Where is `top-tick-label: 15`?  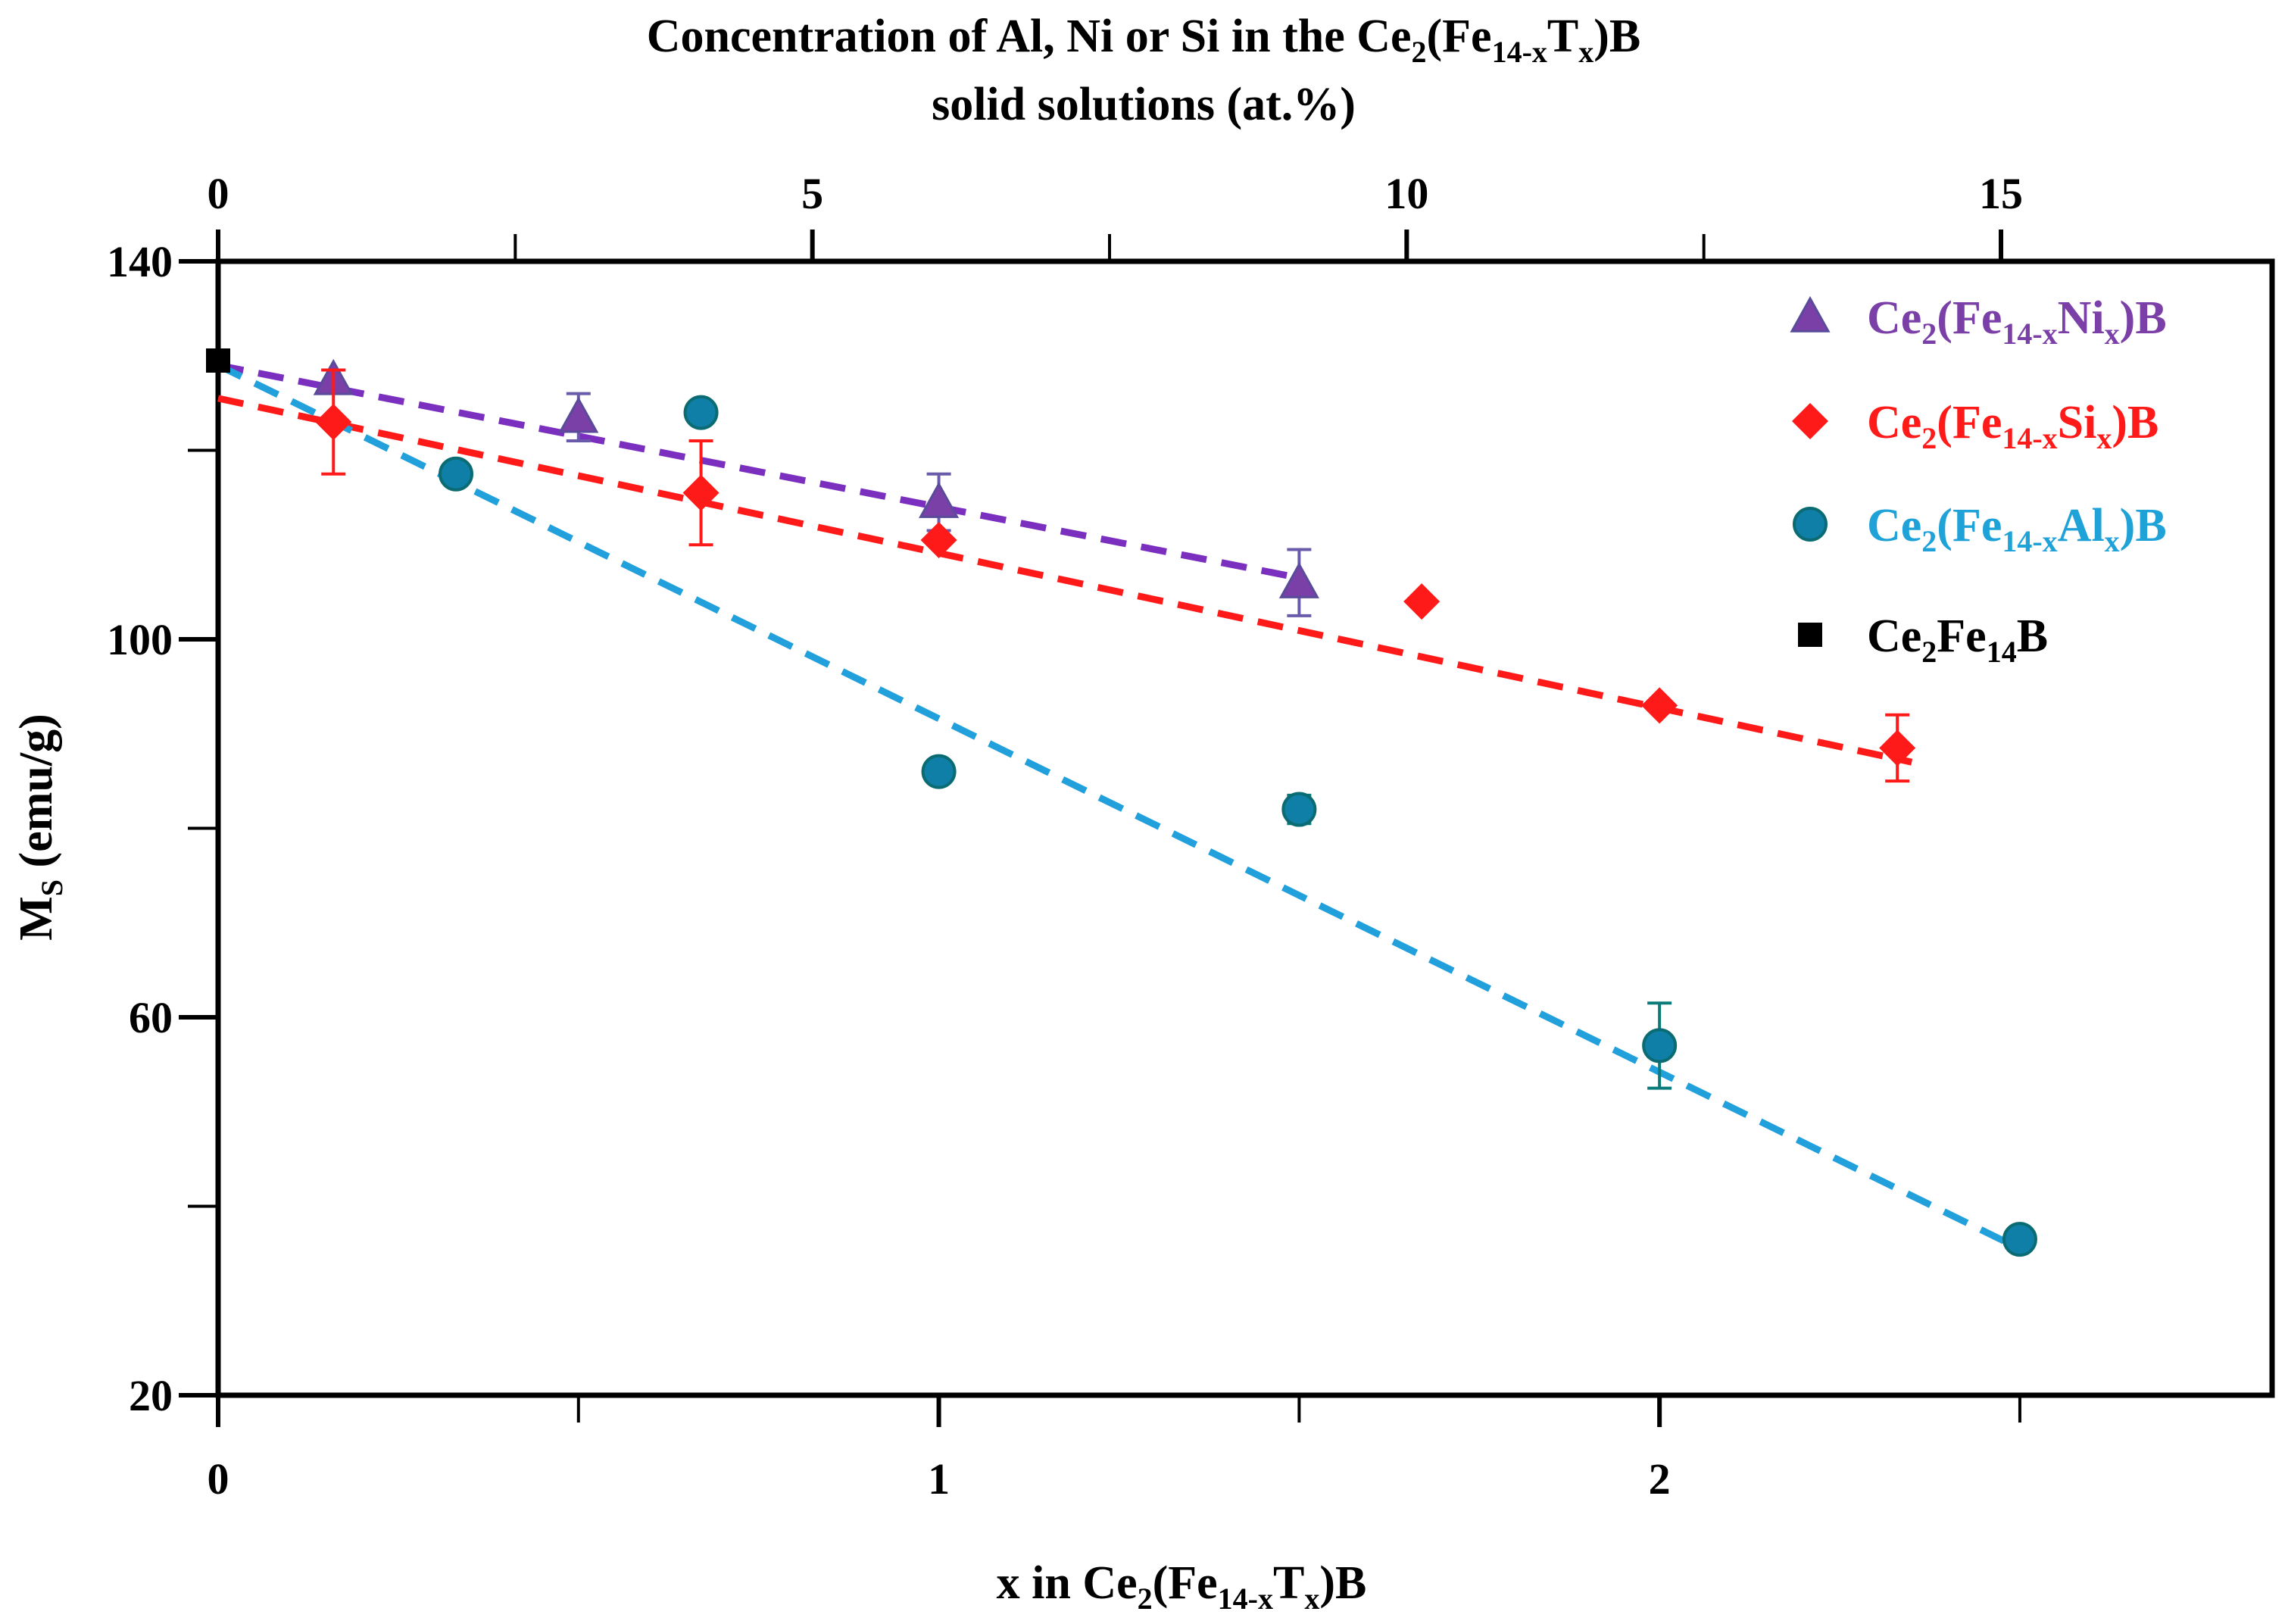
top-tick-label: 15 is located at coordinates (2001, 193).